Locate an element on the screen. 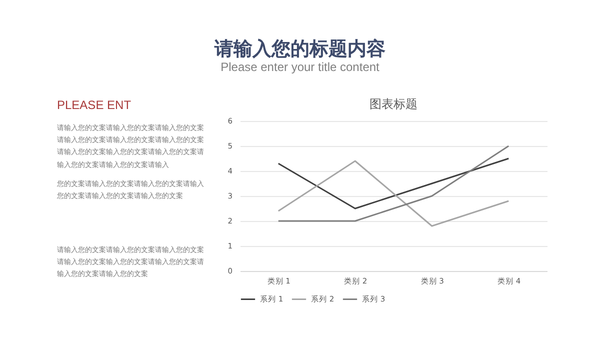  text: Please enter your title content is located at coordinates (300, 67).